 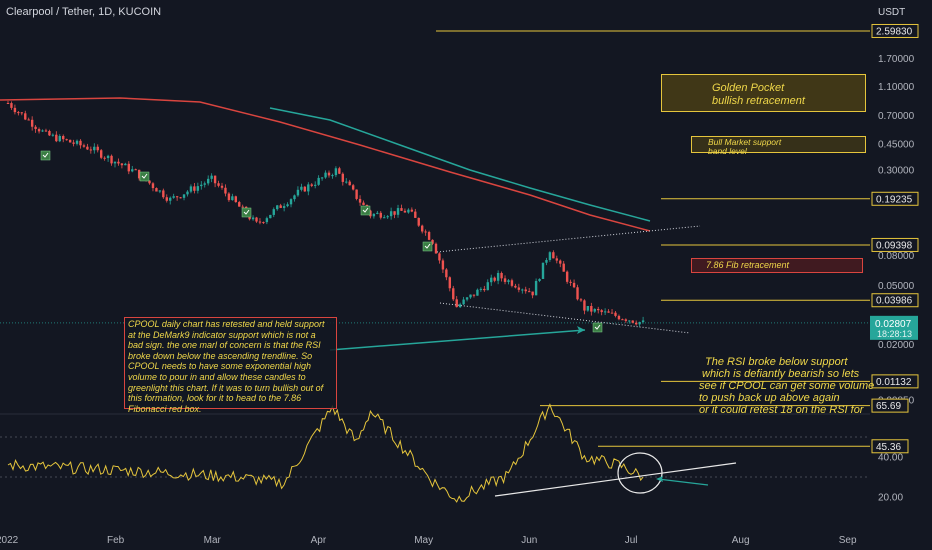 I want to click on level-0.09398-box, so click(x=895, y=244).